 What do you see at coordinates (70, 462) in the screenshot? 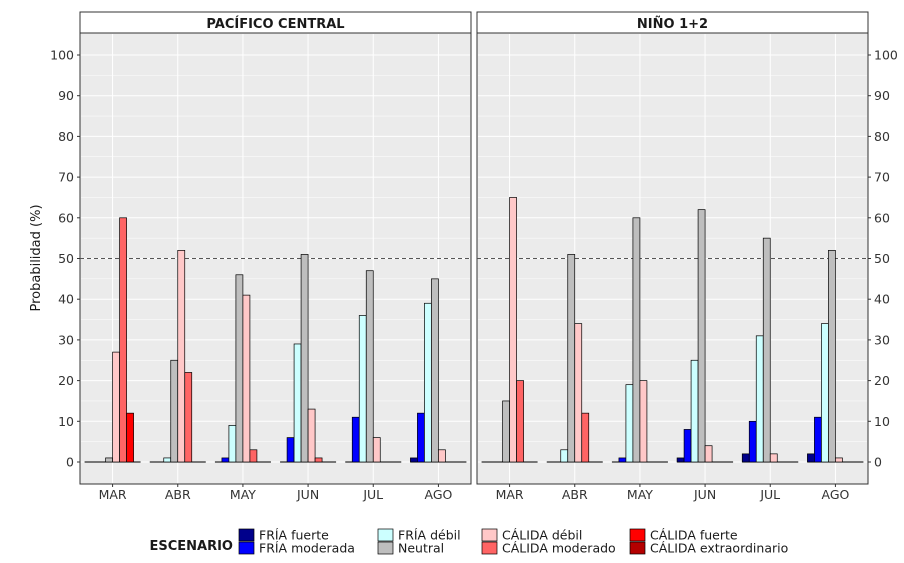
I see `y-tick-label-left: 0` at bounding box center [70, 462].